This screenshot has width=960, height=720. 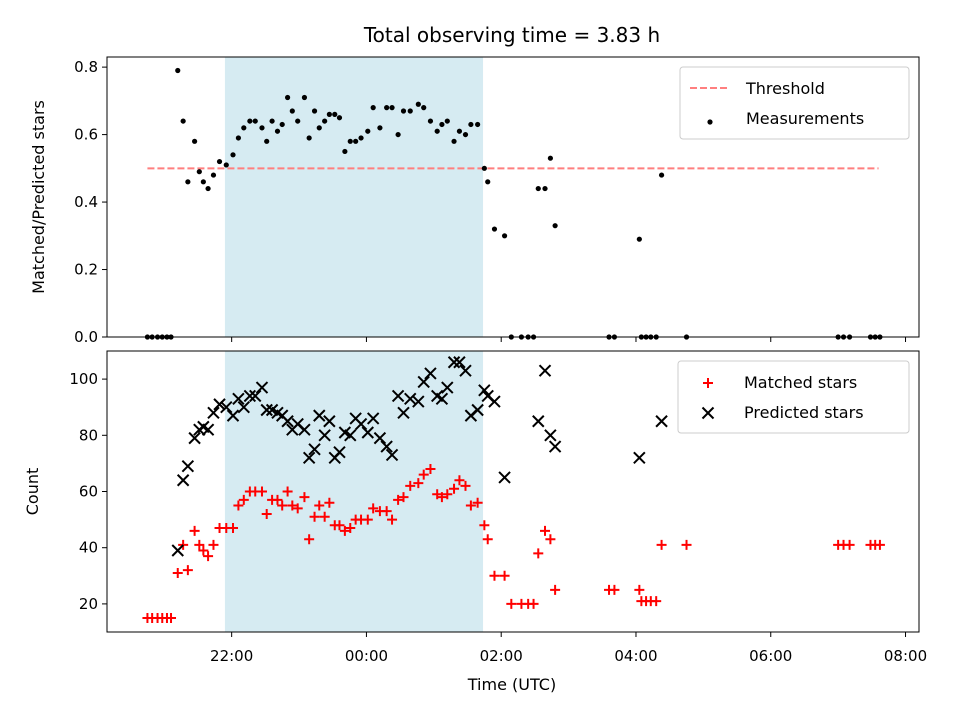 I want to click on y-tick-label: 100, so click(x=83, y=379).